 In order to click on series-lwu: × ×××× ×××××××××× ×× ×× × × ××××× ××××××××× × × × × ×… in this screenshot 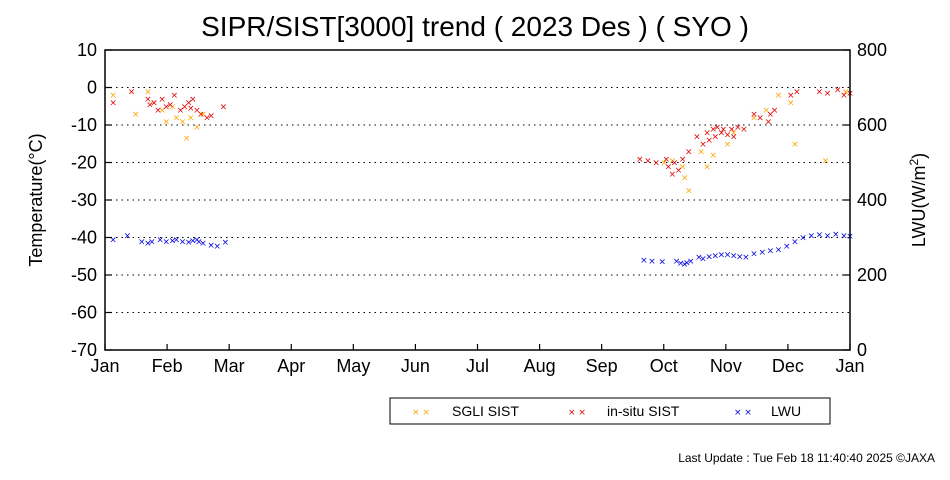, I will do `click(481, 250)`.